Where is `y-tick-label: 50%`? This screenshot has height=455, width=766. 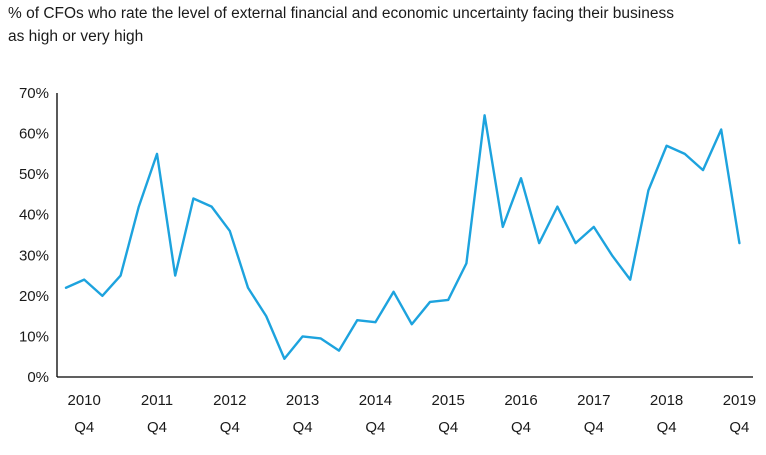
y-tick-label: 50% is located at coordinates (34, 174).